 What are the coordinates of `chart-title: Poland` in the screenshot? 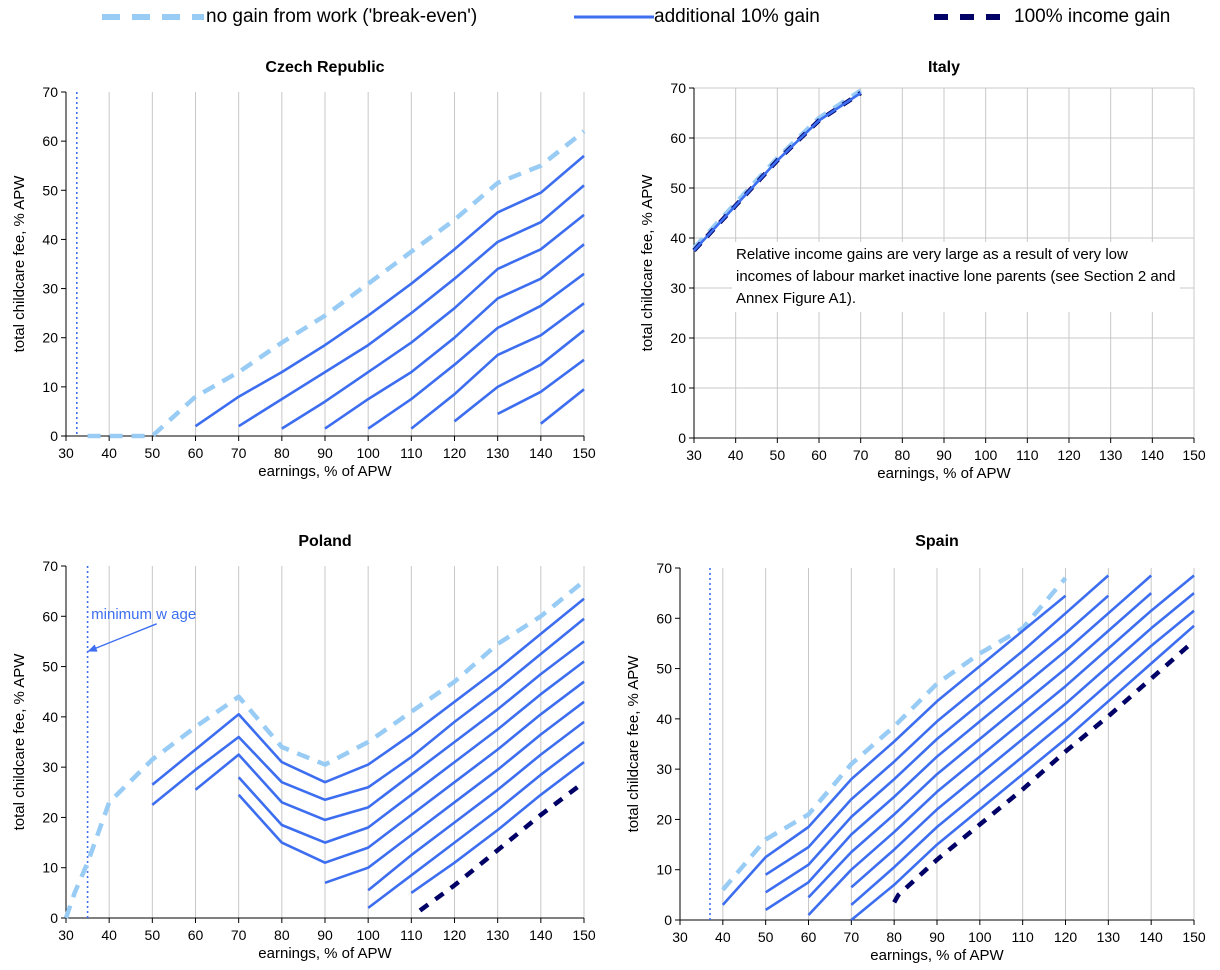 It's located at (324, 541).